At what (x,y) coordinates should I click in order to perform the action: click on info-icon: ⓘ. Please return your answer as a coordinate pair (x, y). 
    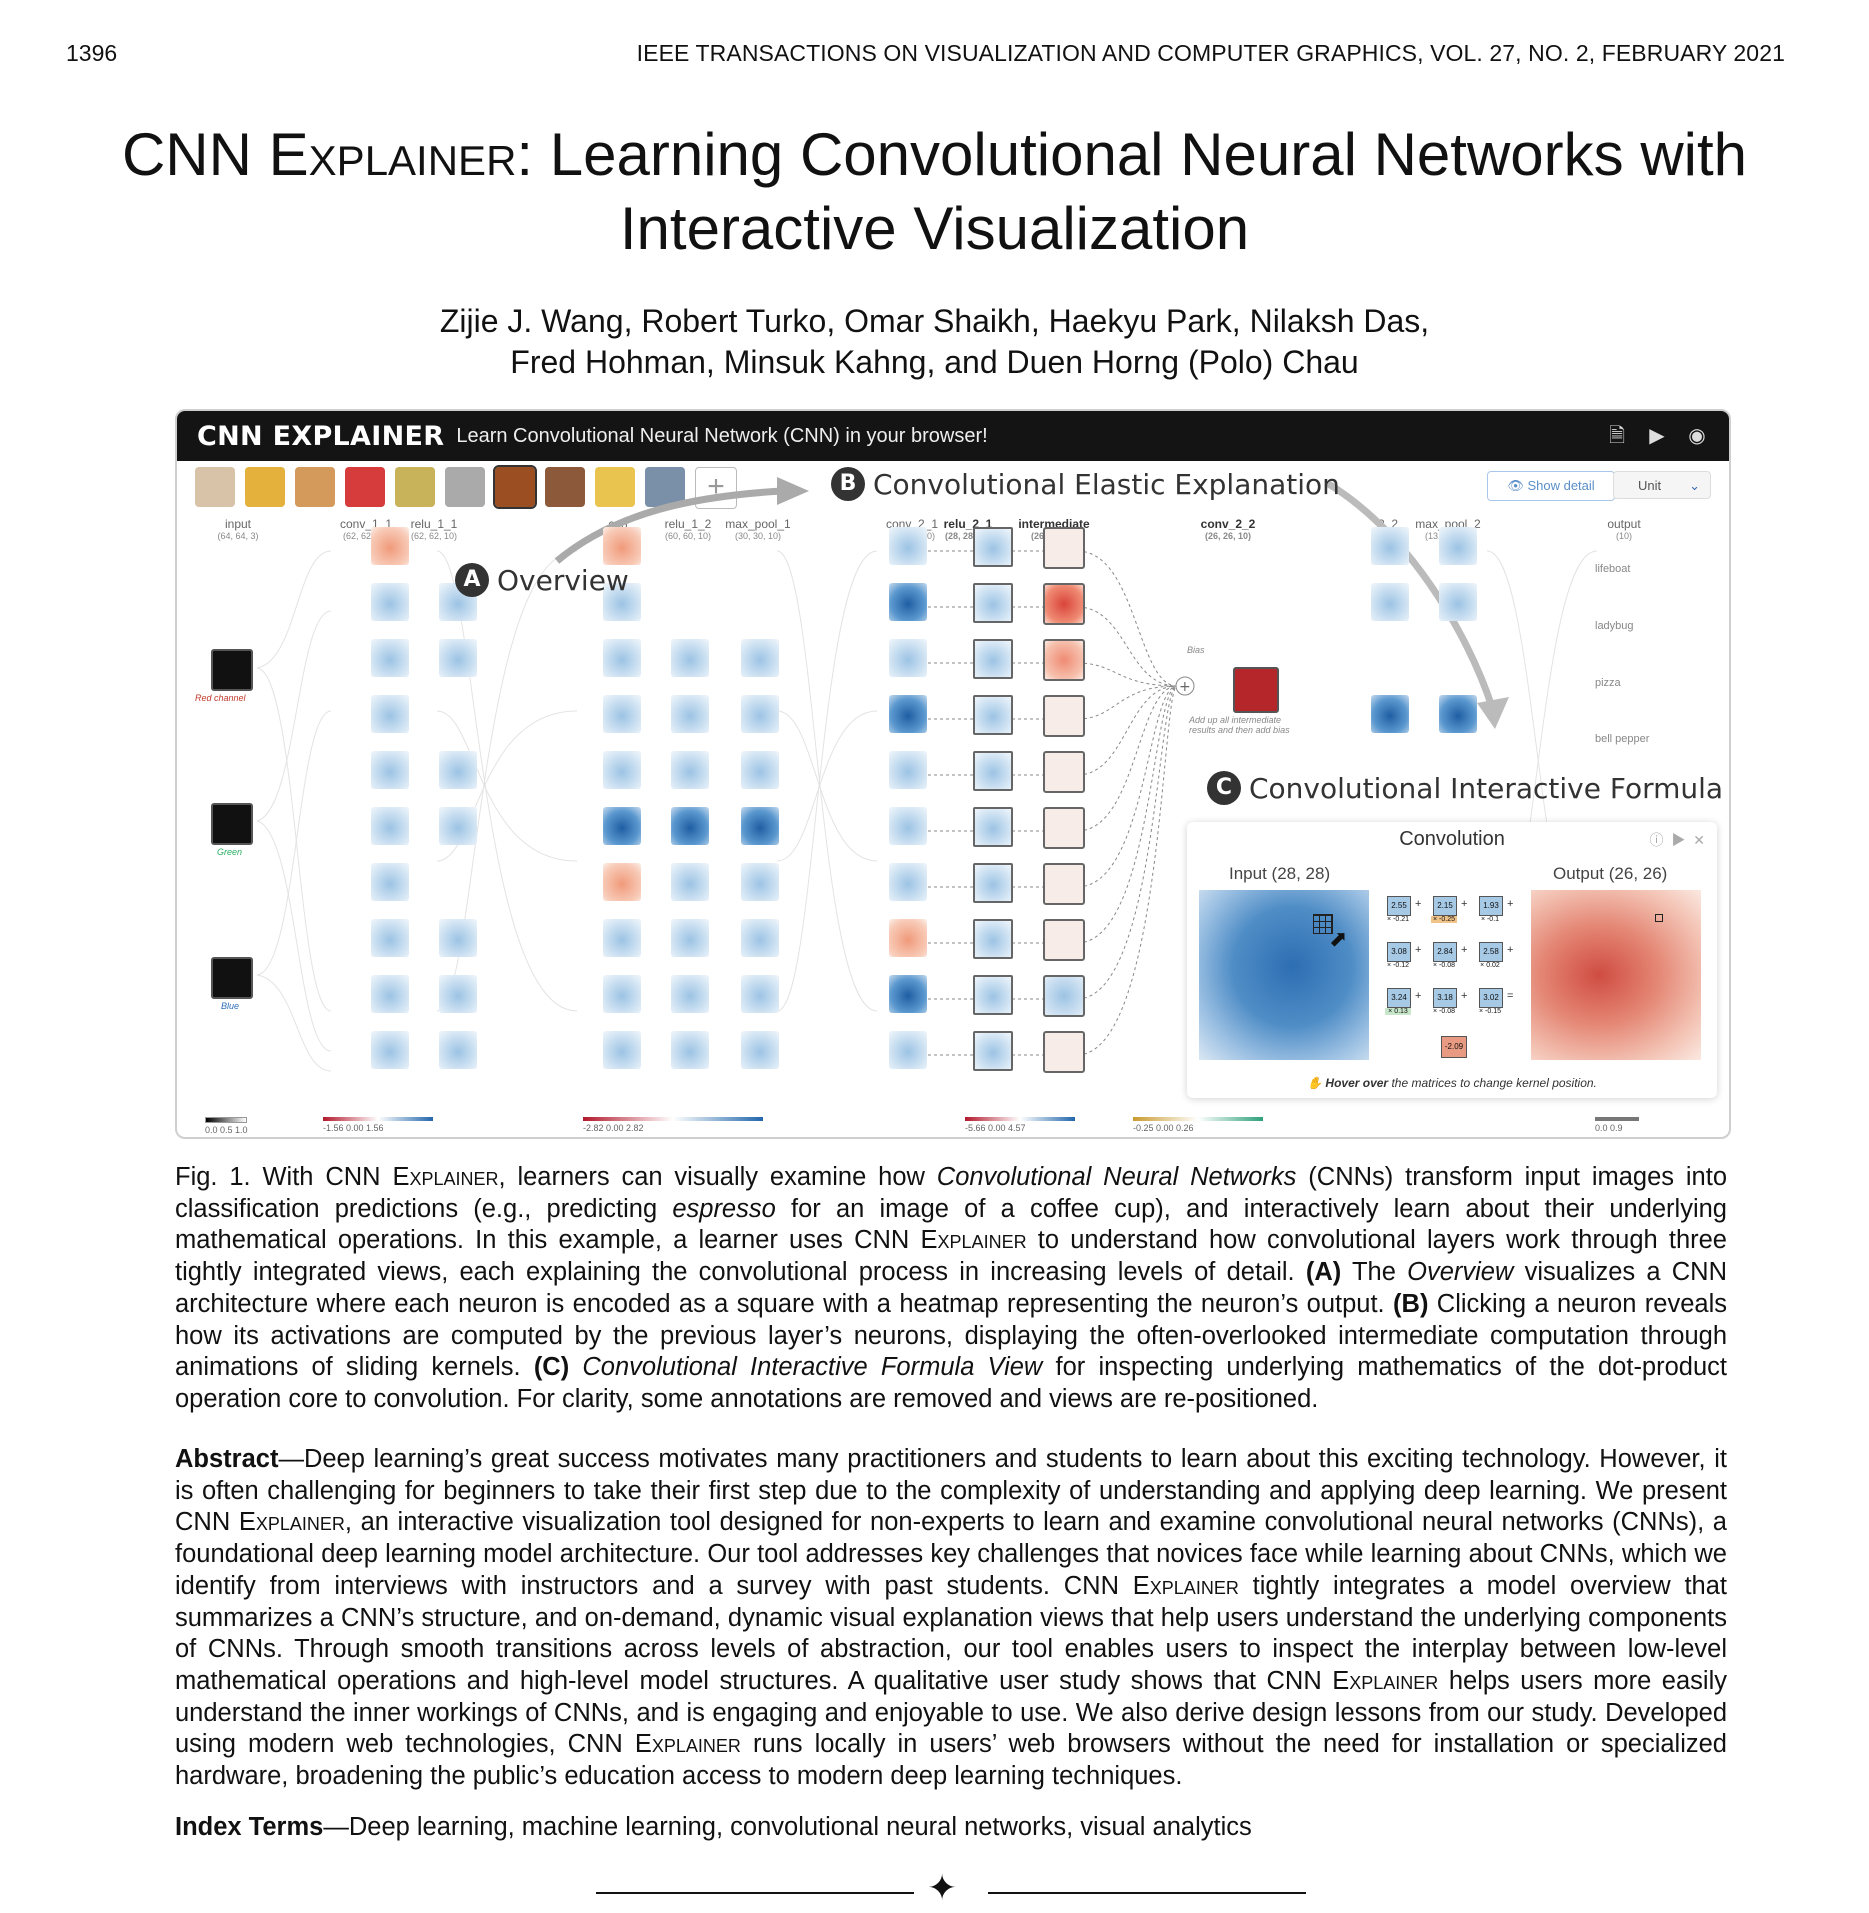
    Looking at the image, I should click on (1657, 840).